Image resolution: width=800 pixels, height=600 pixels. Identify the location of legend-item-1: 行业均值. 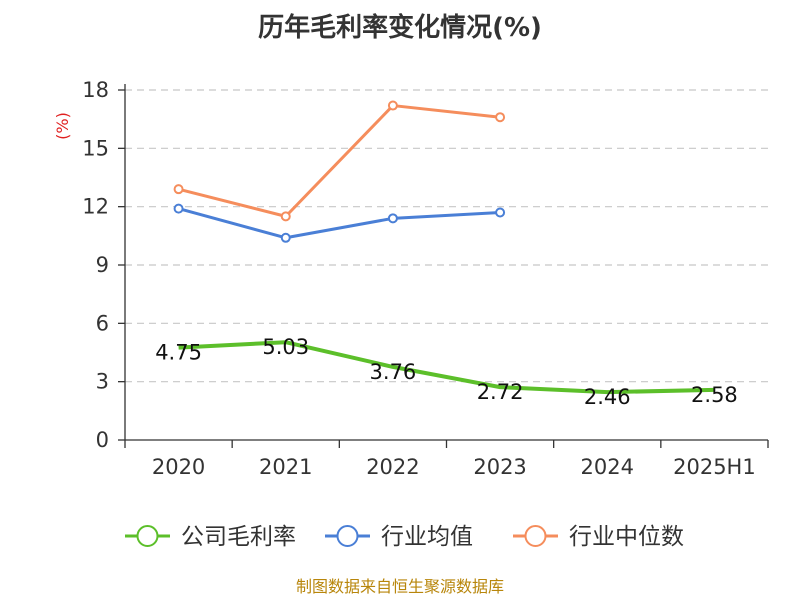
(399, 537).